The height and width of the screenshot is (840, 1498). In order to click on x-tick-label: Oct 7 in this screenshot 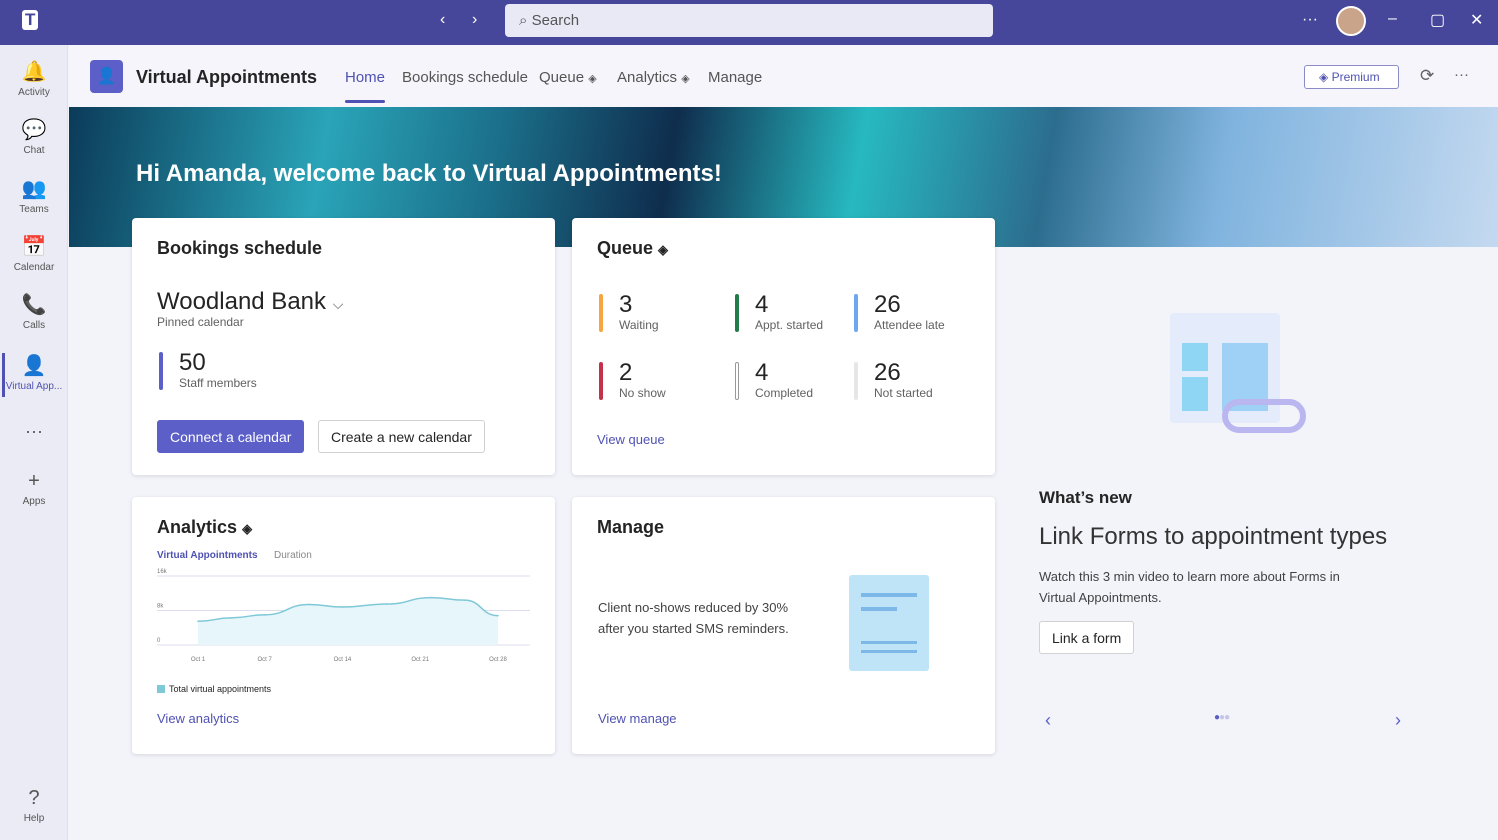, I will do `click(264, 660)`.